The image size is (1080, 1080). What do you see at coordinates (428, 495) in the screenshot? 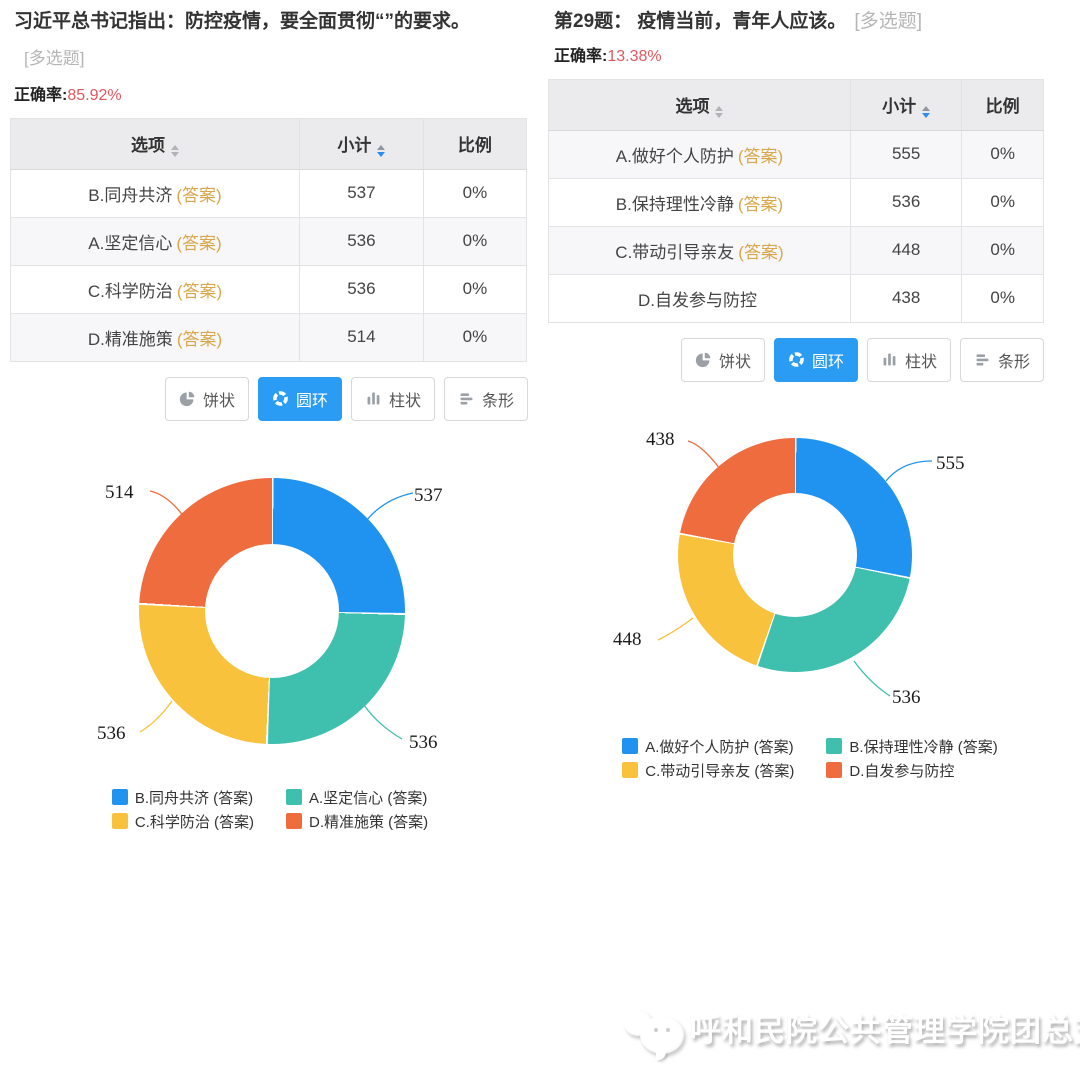
I see `slice-value-label: 537` at bounding box center [428, 495].